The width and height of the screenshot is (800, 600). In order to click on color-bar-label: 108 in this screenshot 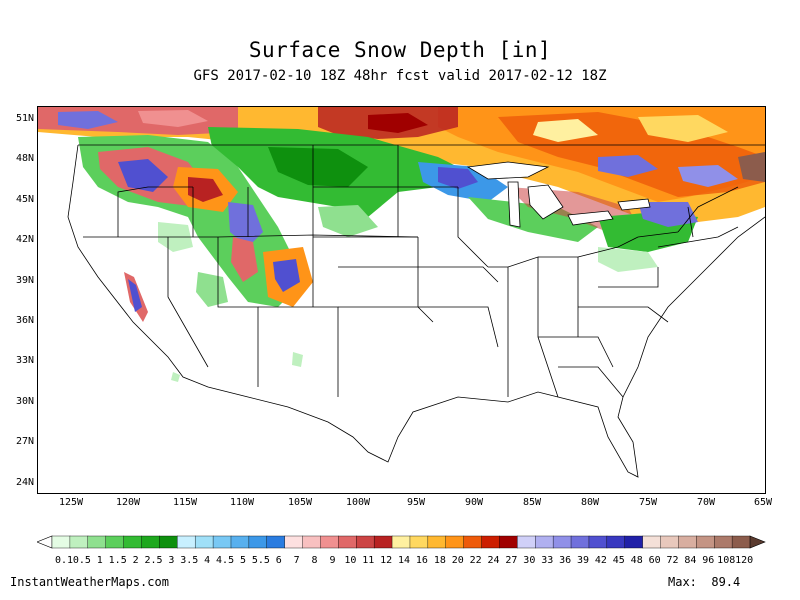, I will do `click(726, 560)`.